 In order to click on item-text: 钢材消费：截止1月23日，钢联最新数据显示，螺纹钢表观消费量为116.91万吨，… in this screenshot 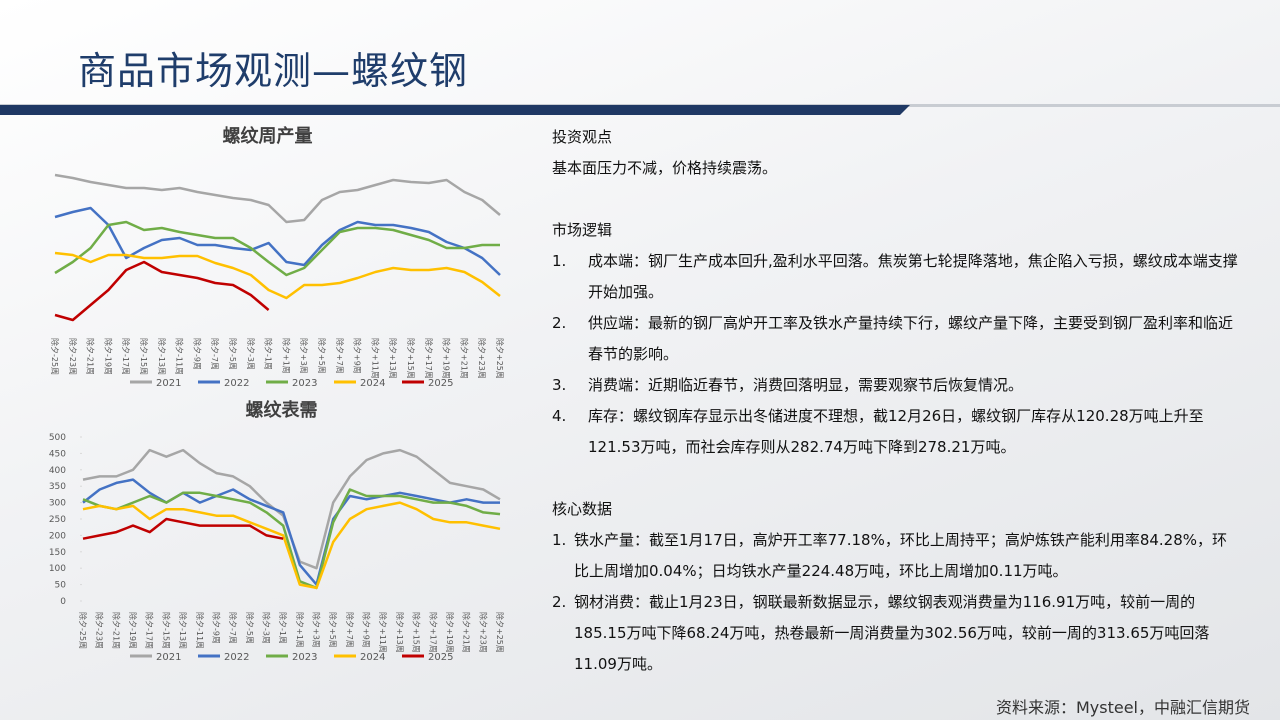, I will do `click(892, 633)`.